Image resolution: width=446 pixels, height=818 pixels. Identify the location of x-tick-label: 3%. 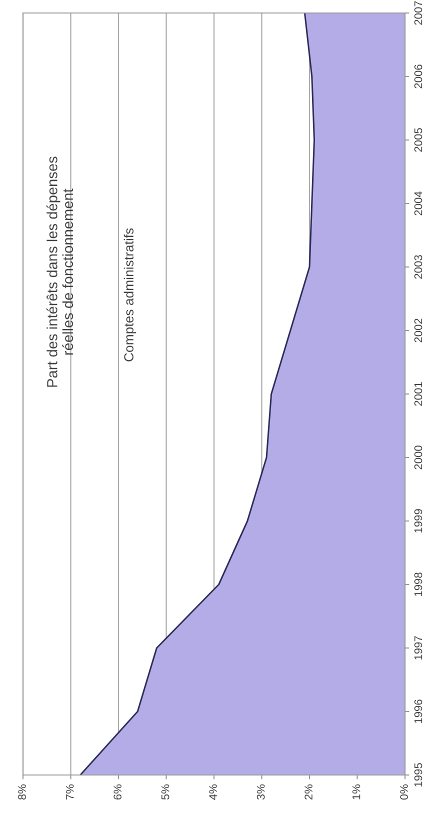
(260, 792).